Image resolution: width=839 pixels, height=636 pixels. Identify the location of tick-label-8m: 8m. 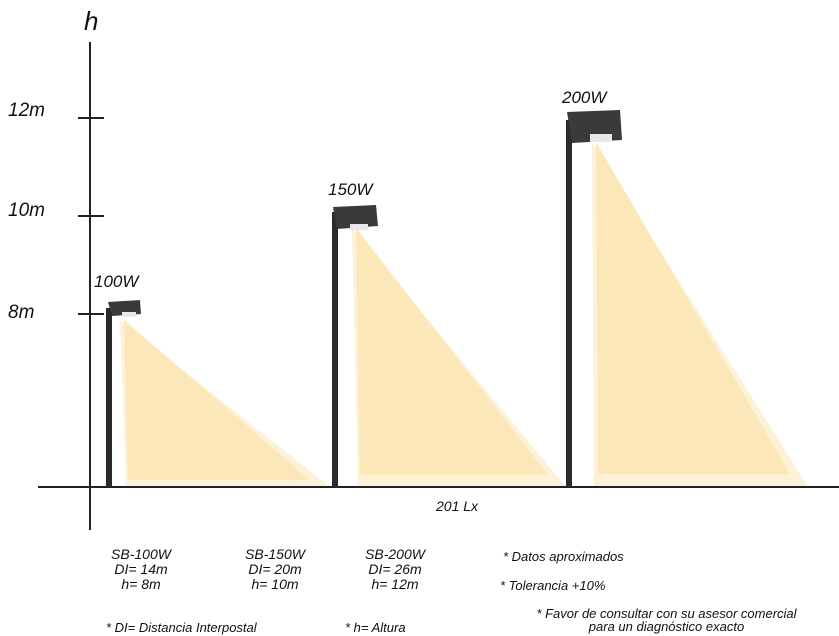
(21, 312).